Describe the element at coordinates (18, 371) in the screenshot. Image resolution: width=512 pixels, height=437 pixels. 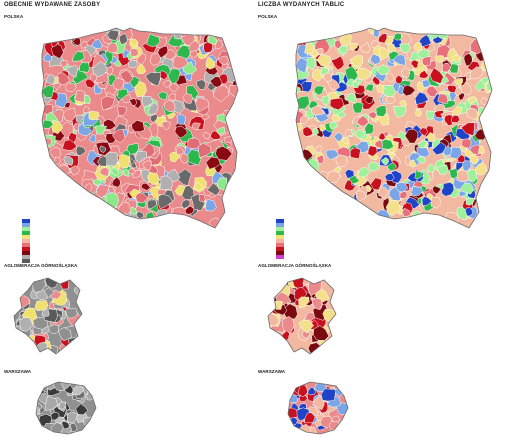
I see `left-warsaw-label: WARSZAWA` at that location.